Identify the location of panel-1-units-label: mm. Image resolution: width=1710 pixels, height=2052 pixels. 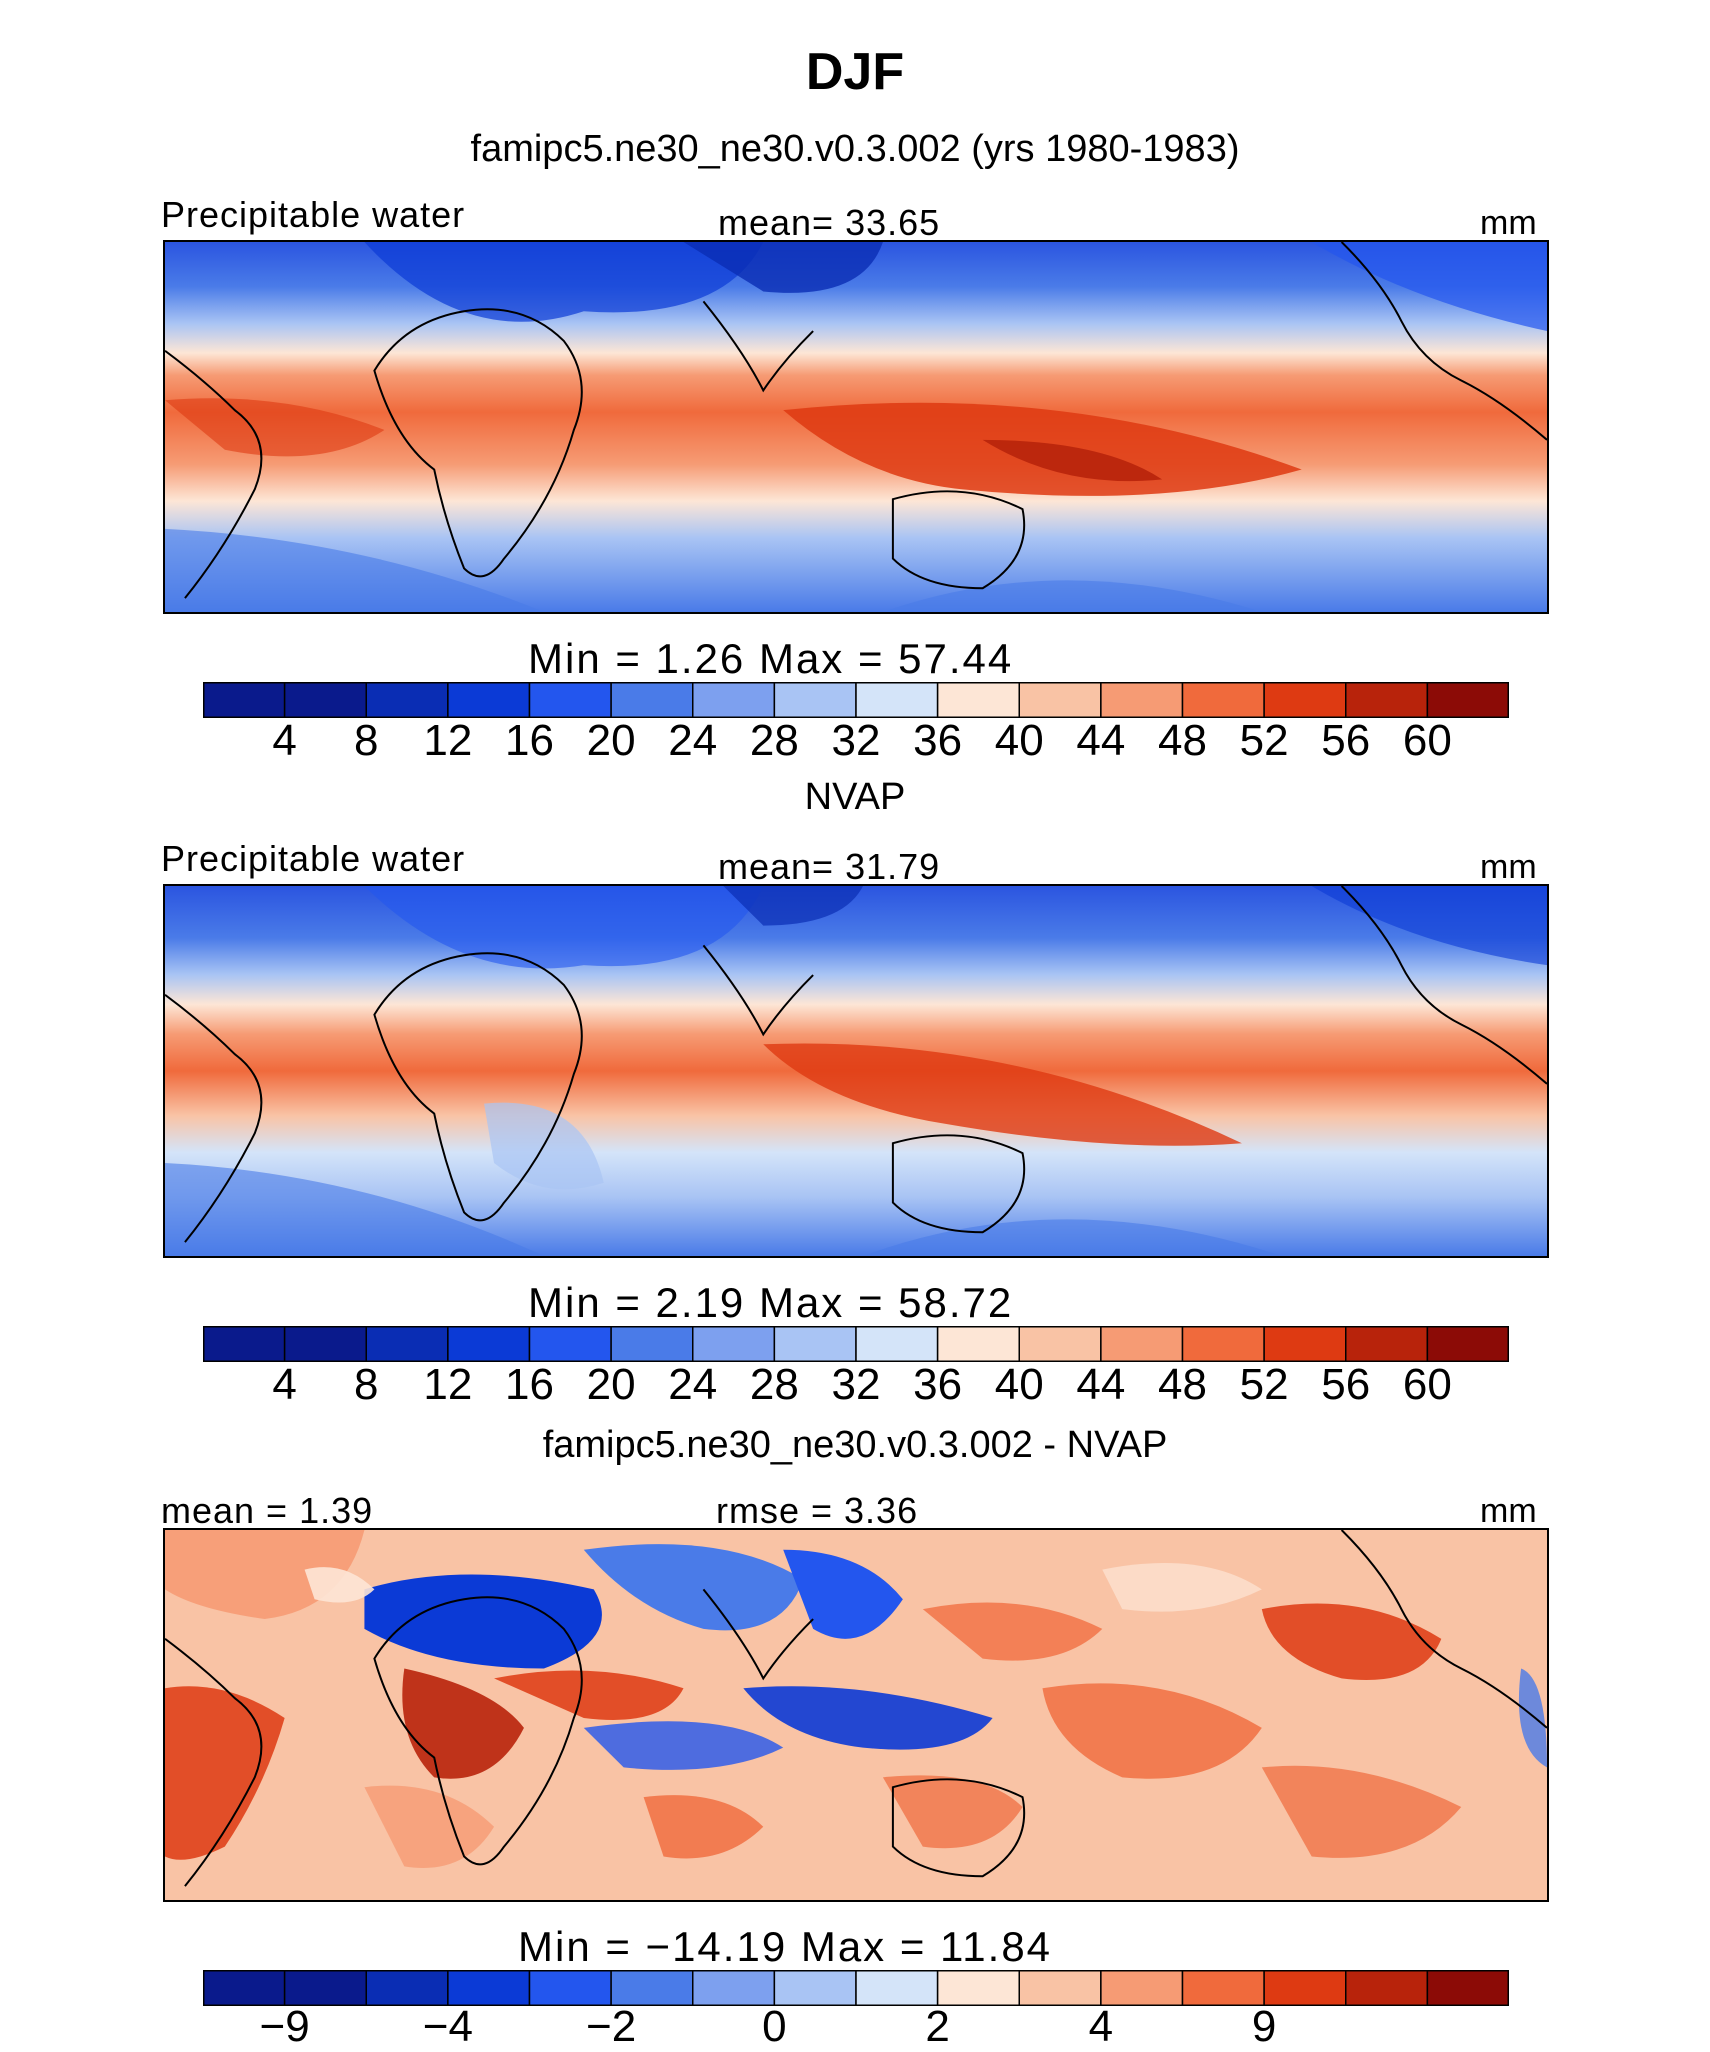
(1508, 223).